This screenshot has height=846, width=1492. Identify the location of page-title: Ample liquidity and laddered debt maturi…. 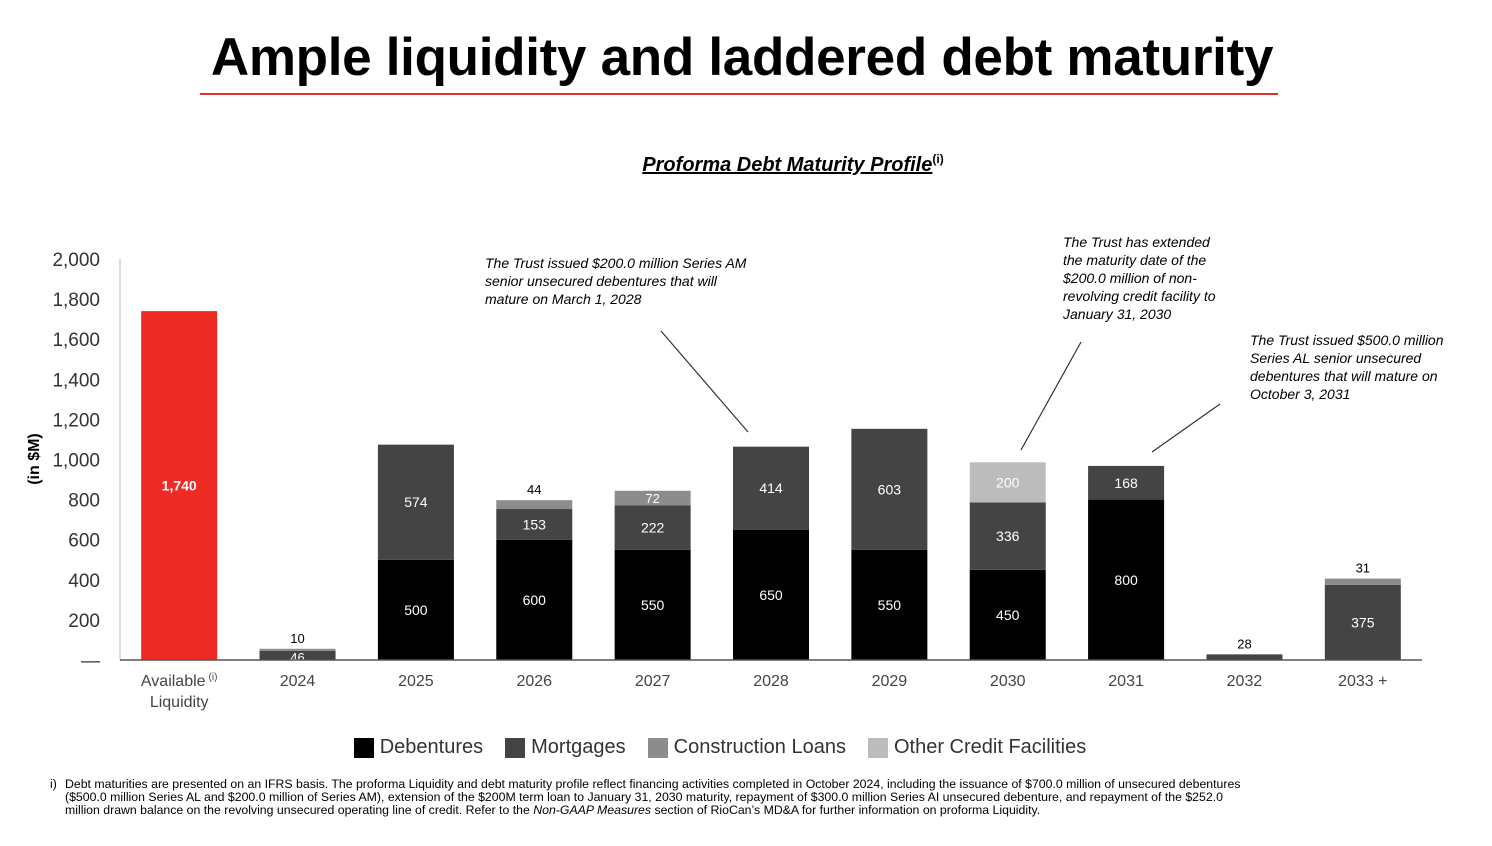
(742, 57).